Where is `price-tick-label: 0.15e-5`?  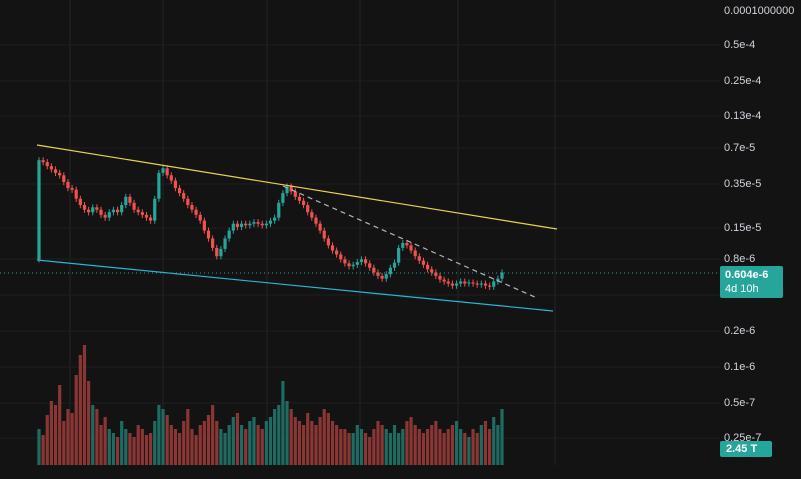 price-tick-label: 0.15e-5 is located at coordinates (743, 228).